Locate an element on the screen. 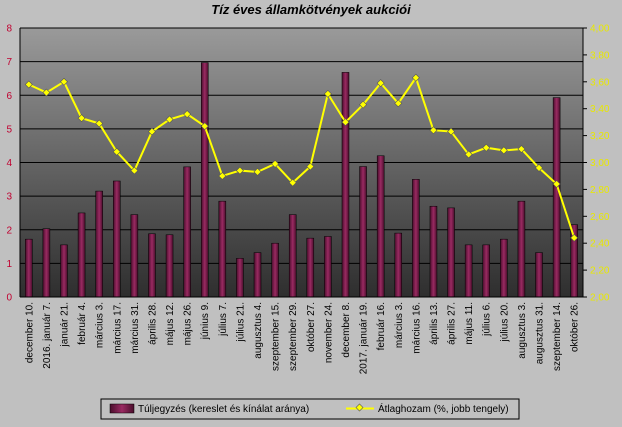 This screenshot has width=622, height=427. x-tick-label: június 9. is located at coordinates (205, 321).